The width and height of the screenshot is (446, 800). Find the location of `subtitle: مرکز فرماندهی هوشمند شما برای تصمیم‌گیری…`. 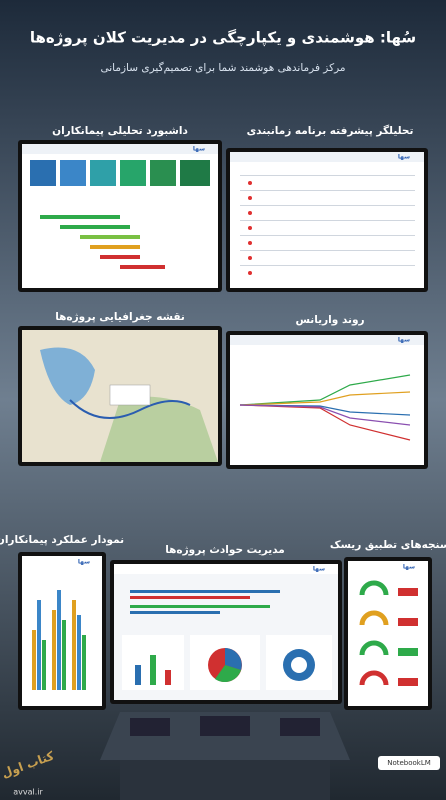

subtitle: مرکز فرماندهی هوشمند شما برای تصمیم‌گیری… is located at coordinates (222, 67).